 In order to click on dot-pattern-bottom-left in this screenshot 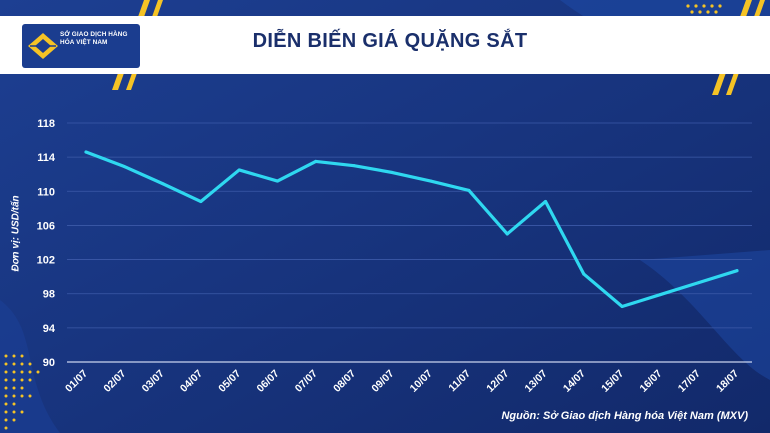, I will do `click(22, 392)`.